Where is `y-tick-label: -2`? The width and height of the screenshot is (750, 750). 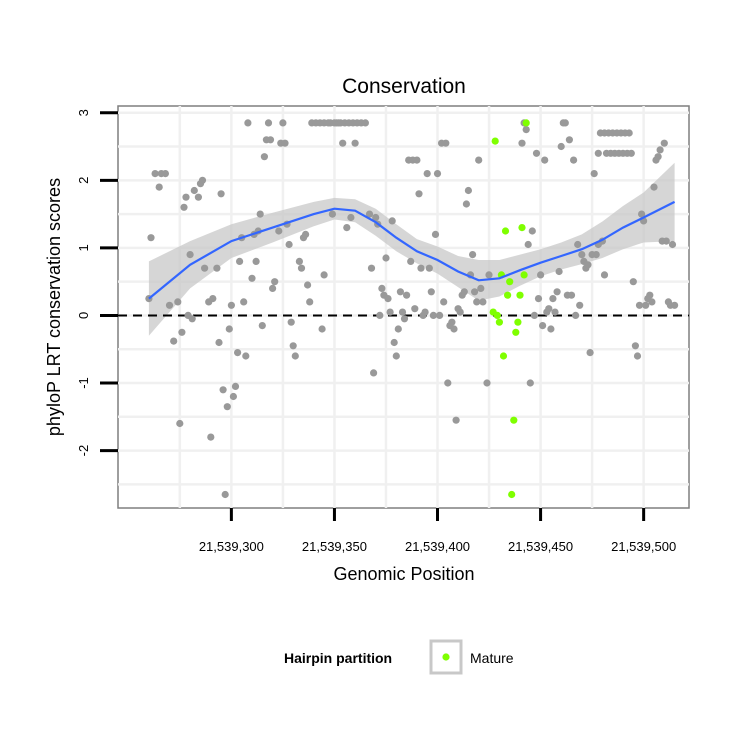
y-tick-label: -2 is located at coordinates (83, 451).